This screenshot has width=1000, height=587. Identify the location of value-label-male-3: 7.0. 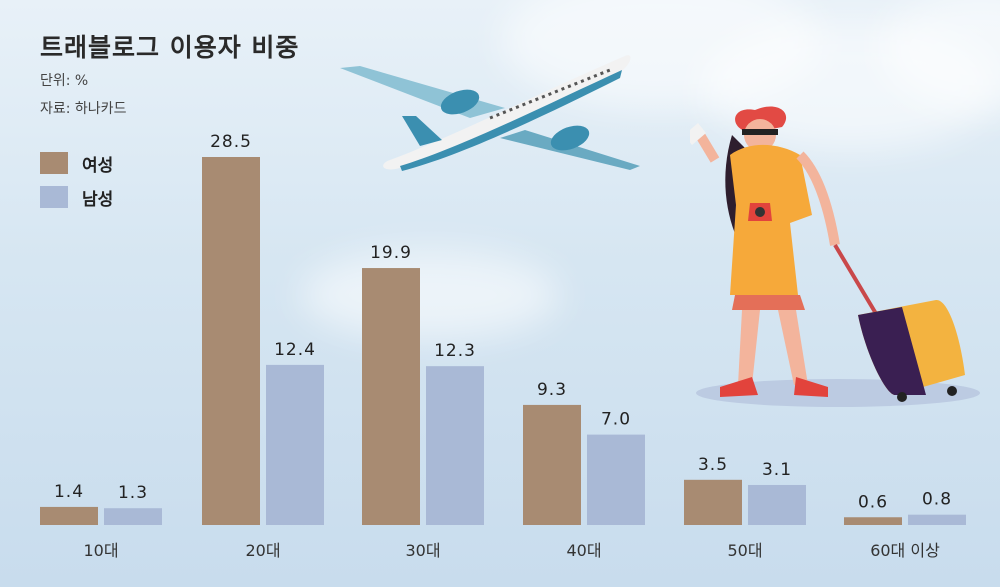
(616, 420).